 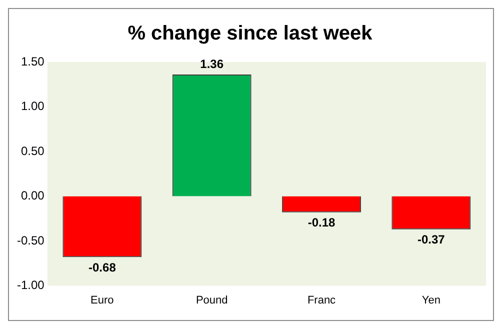 I want to click on x-tick-label: Euro, so click(x=102, y=300).